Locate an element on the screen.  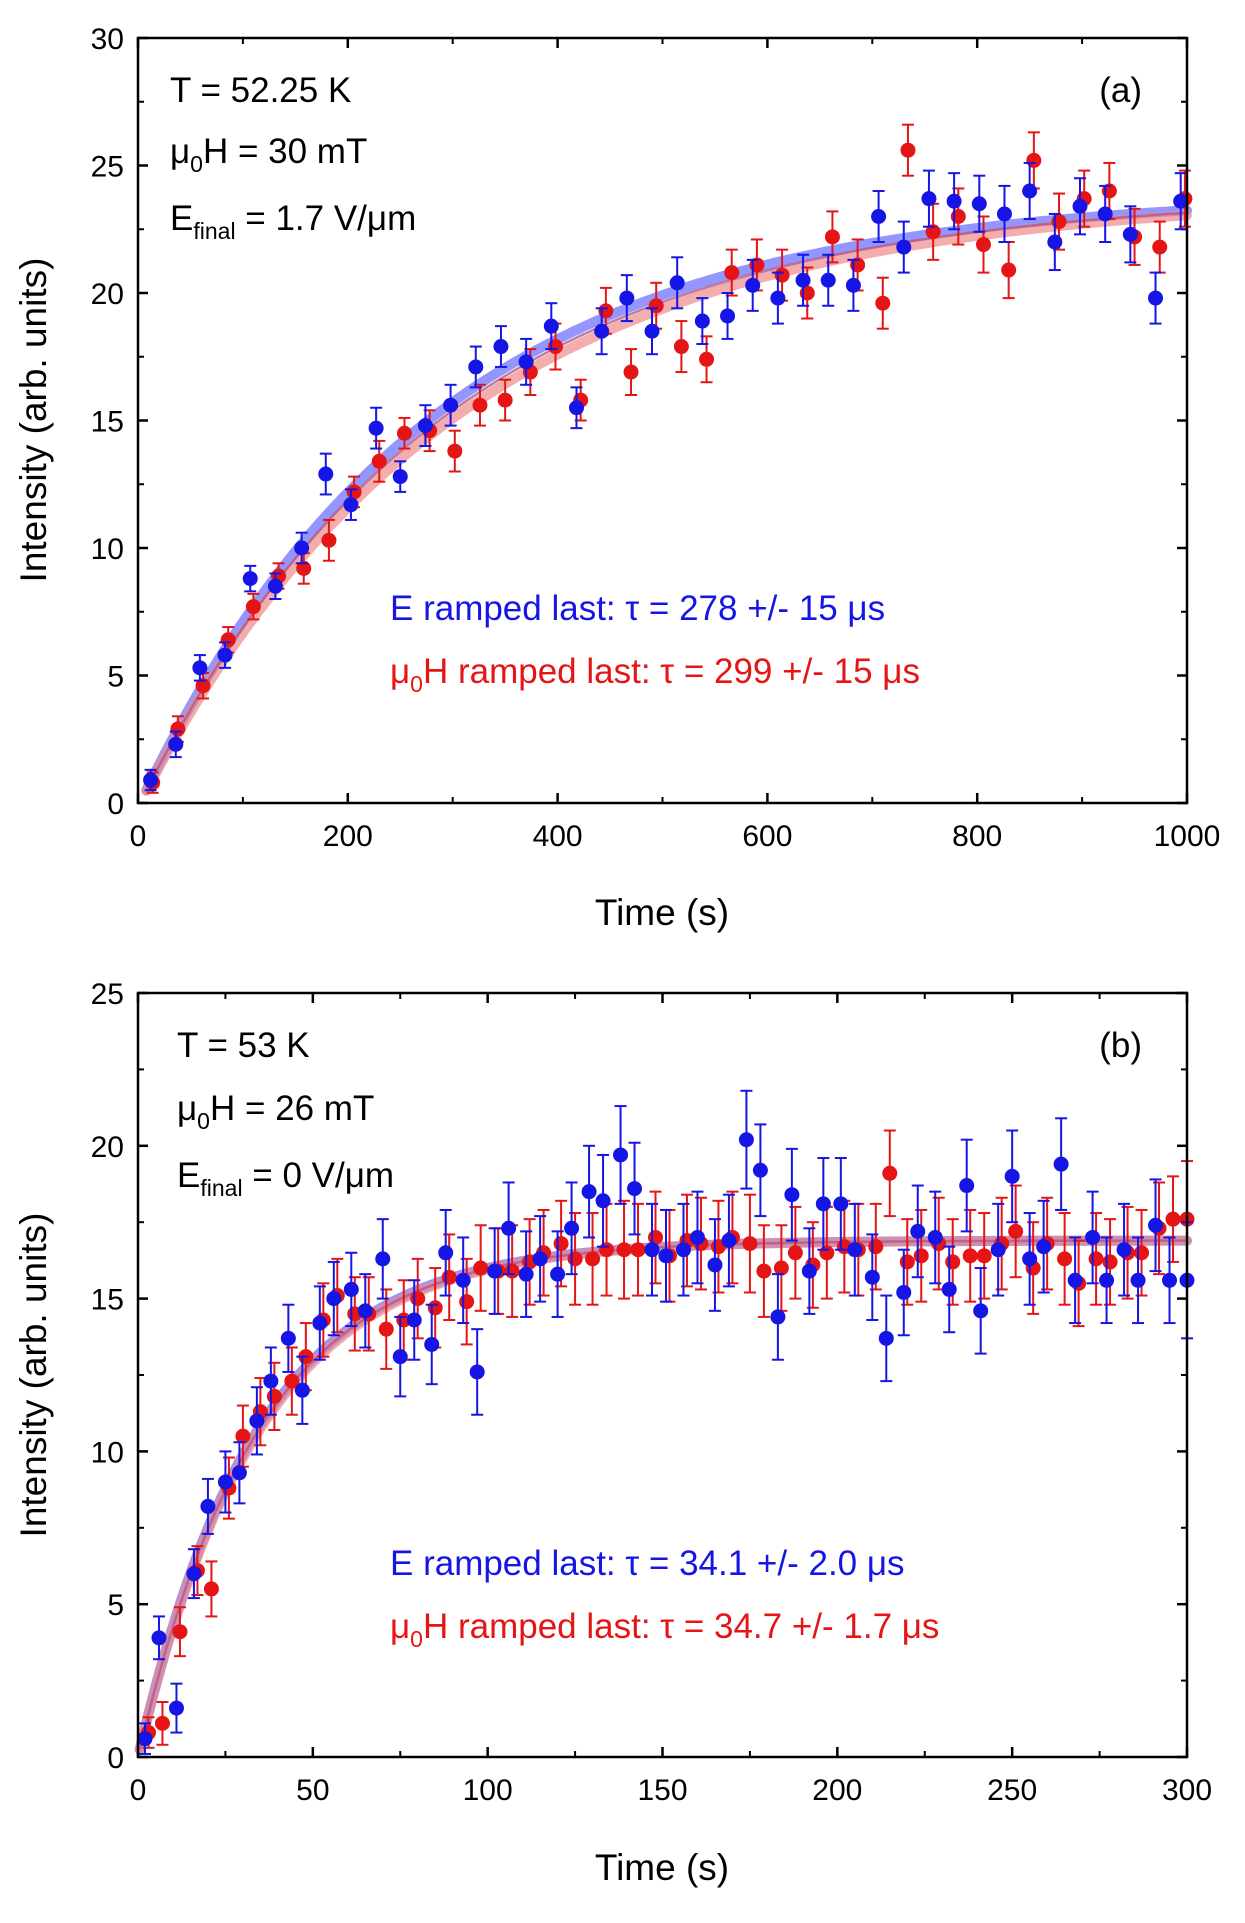
panel-a-ytick-label-1: 5 is located at coordinates (115, 677).